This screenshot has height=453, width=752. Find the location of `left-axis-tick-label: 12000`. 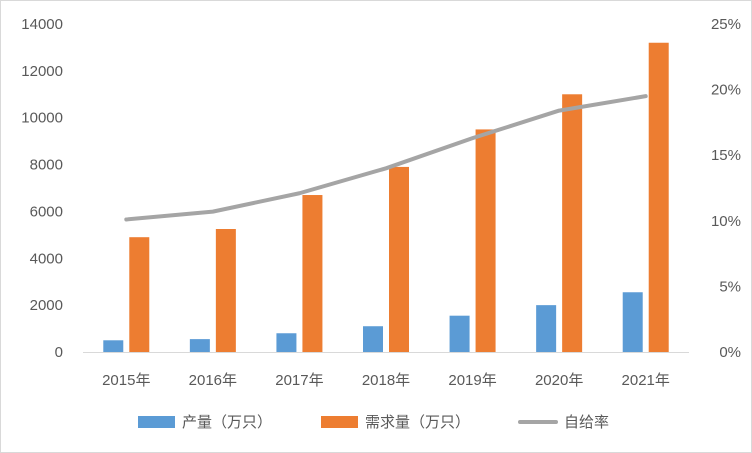

left-axis-tick-label: 12000 is located at coordinates (42, 71).